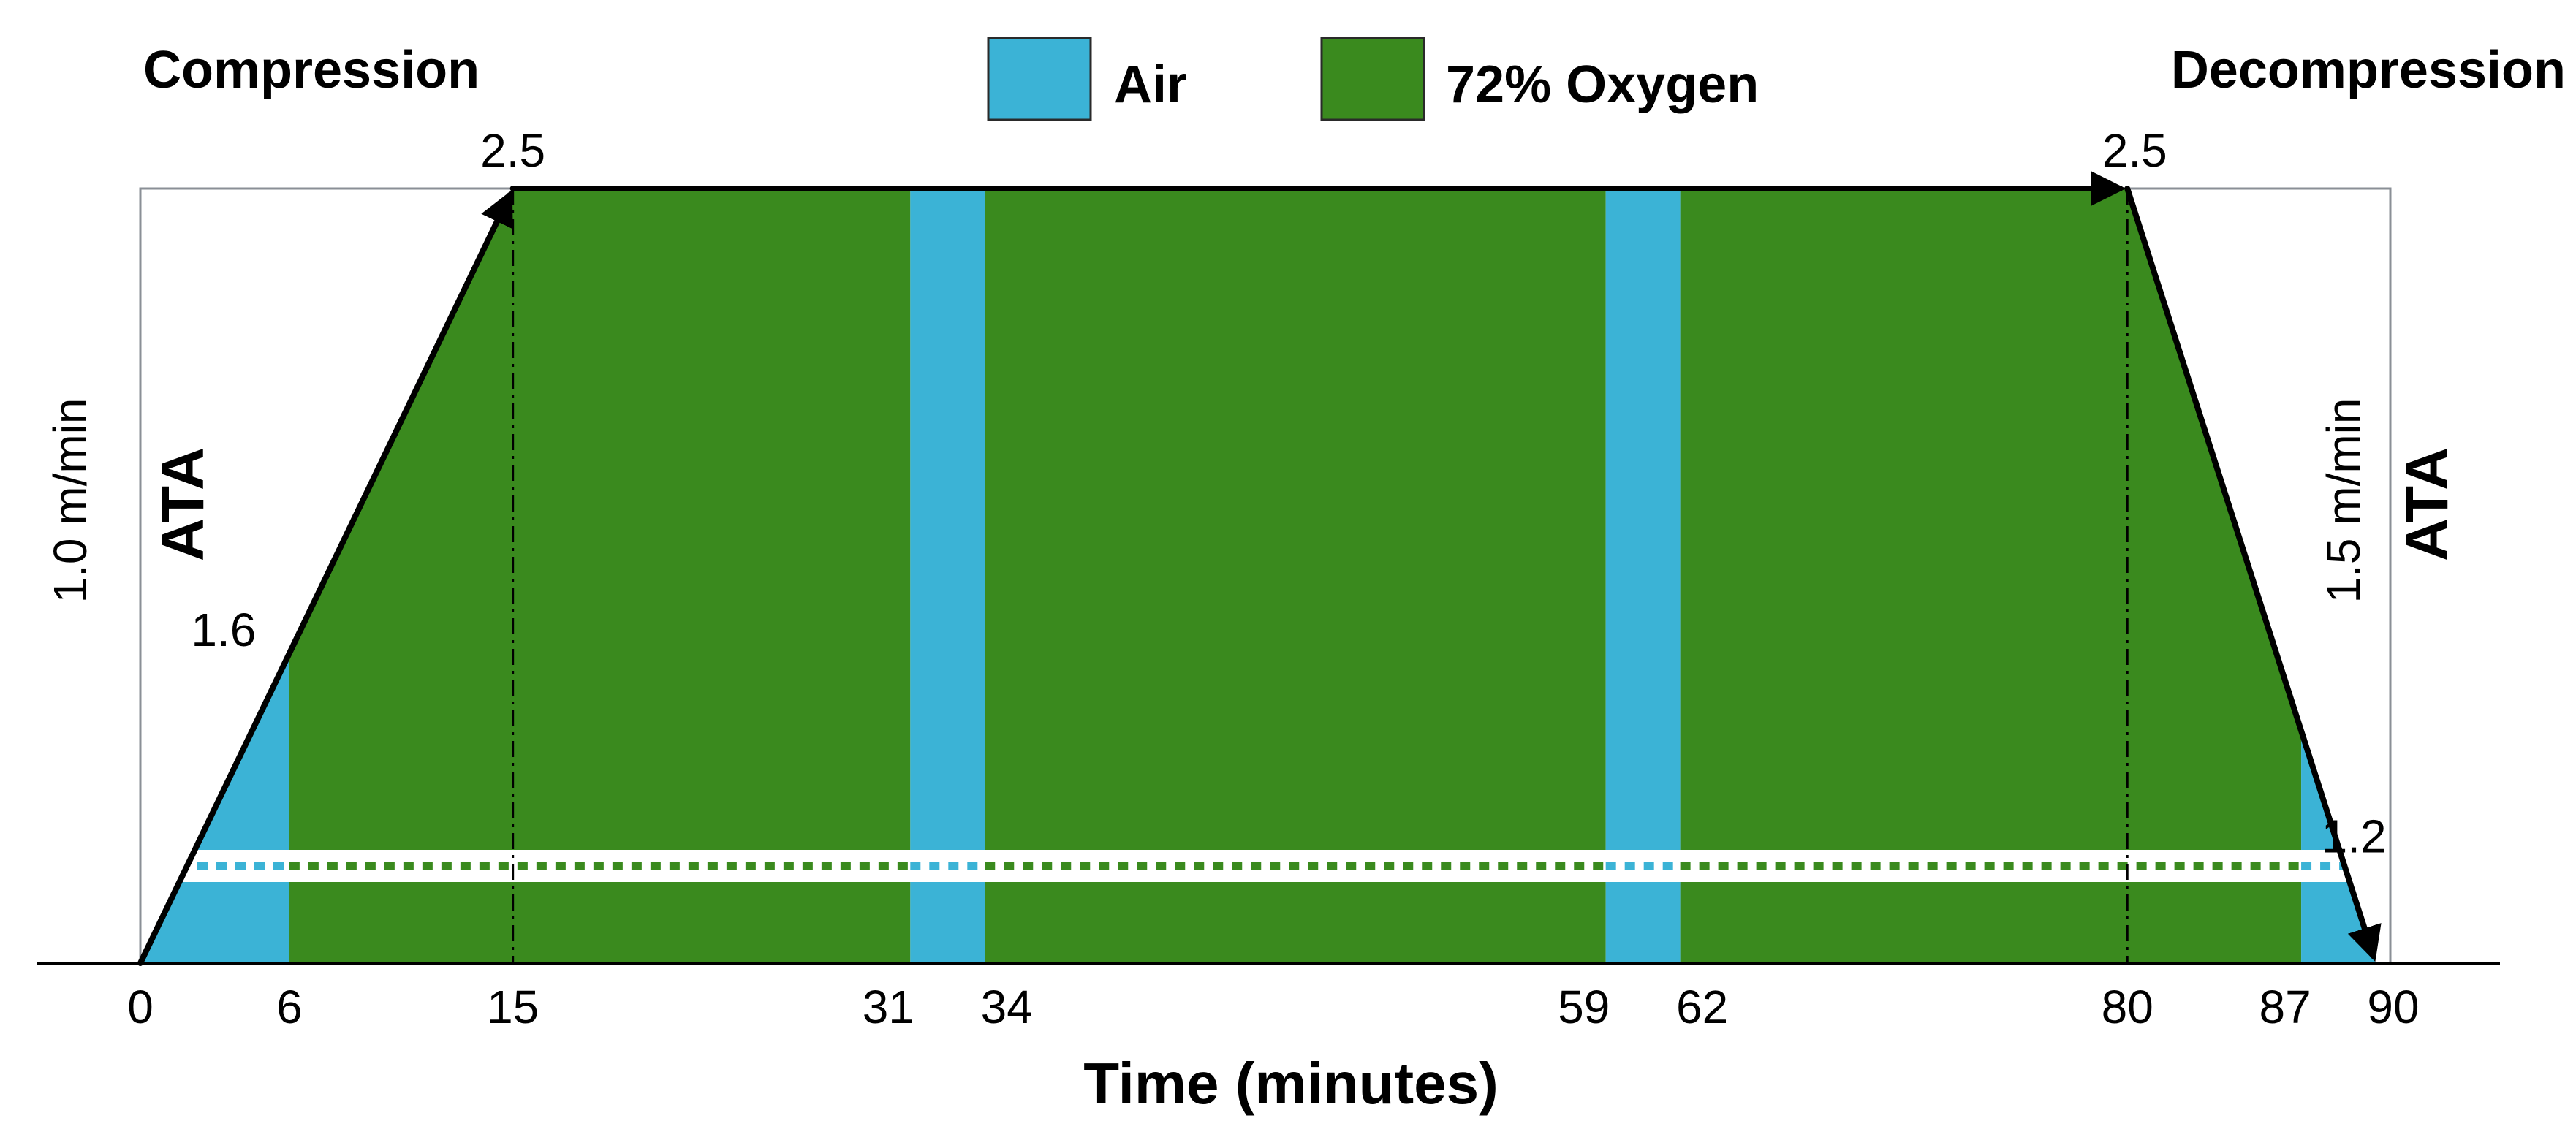  What do you see at coordinates (2354, 836) in the screenshot?
I see `decompression-mark-label: 1.2` at bounding box center [2354, 836].